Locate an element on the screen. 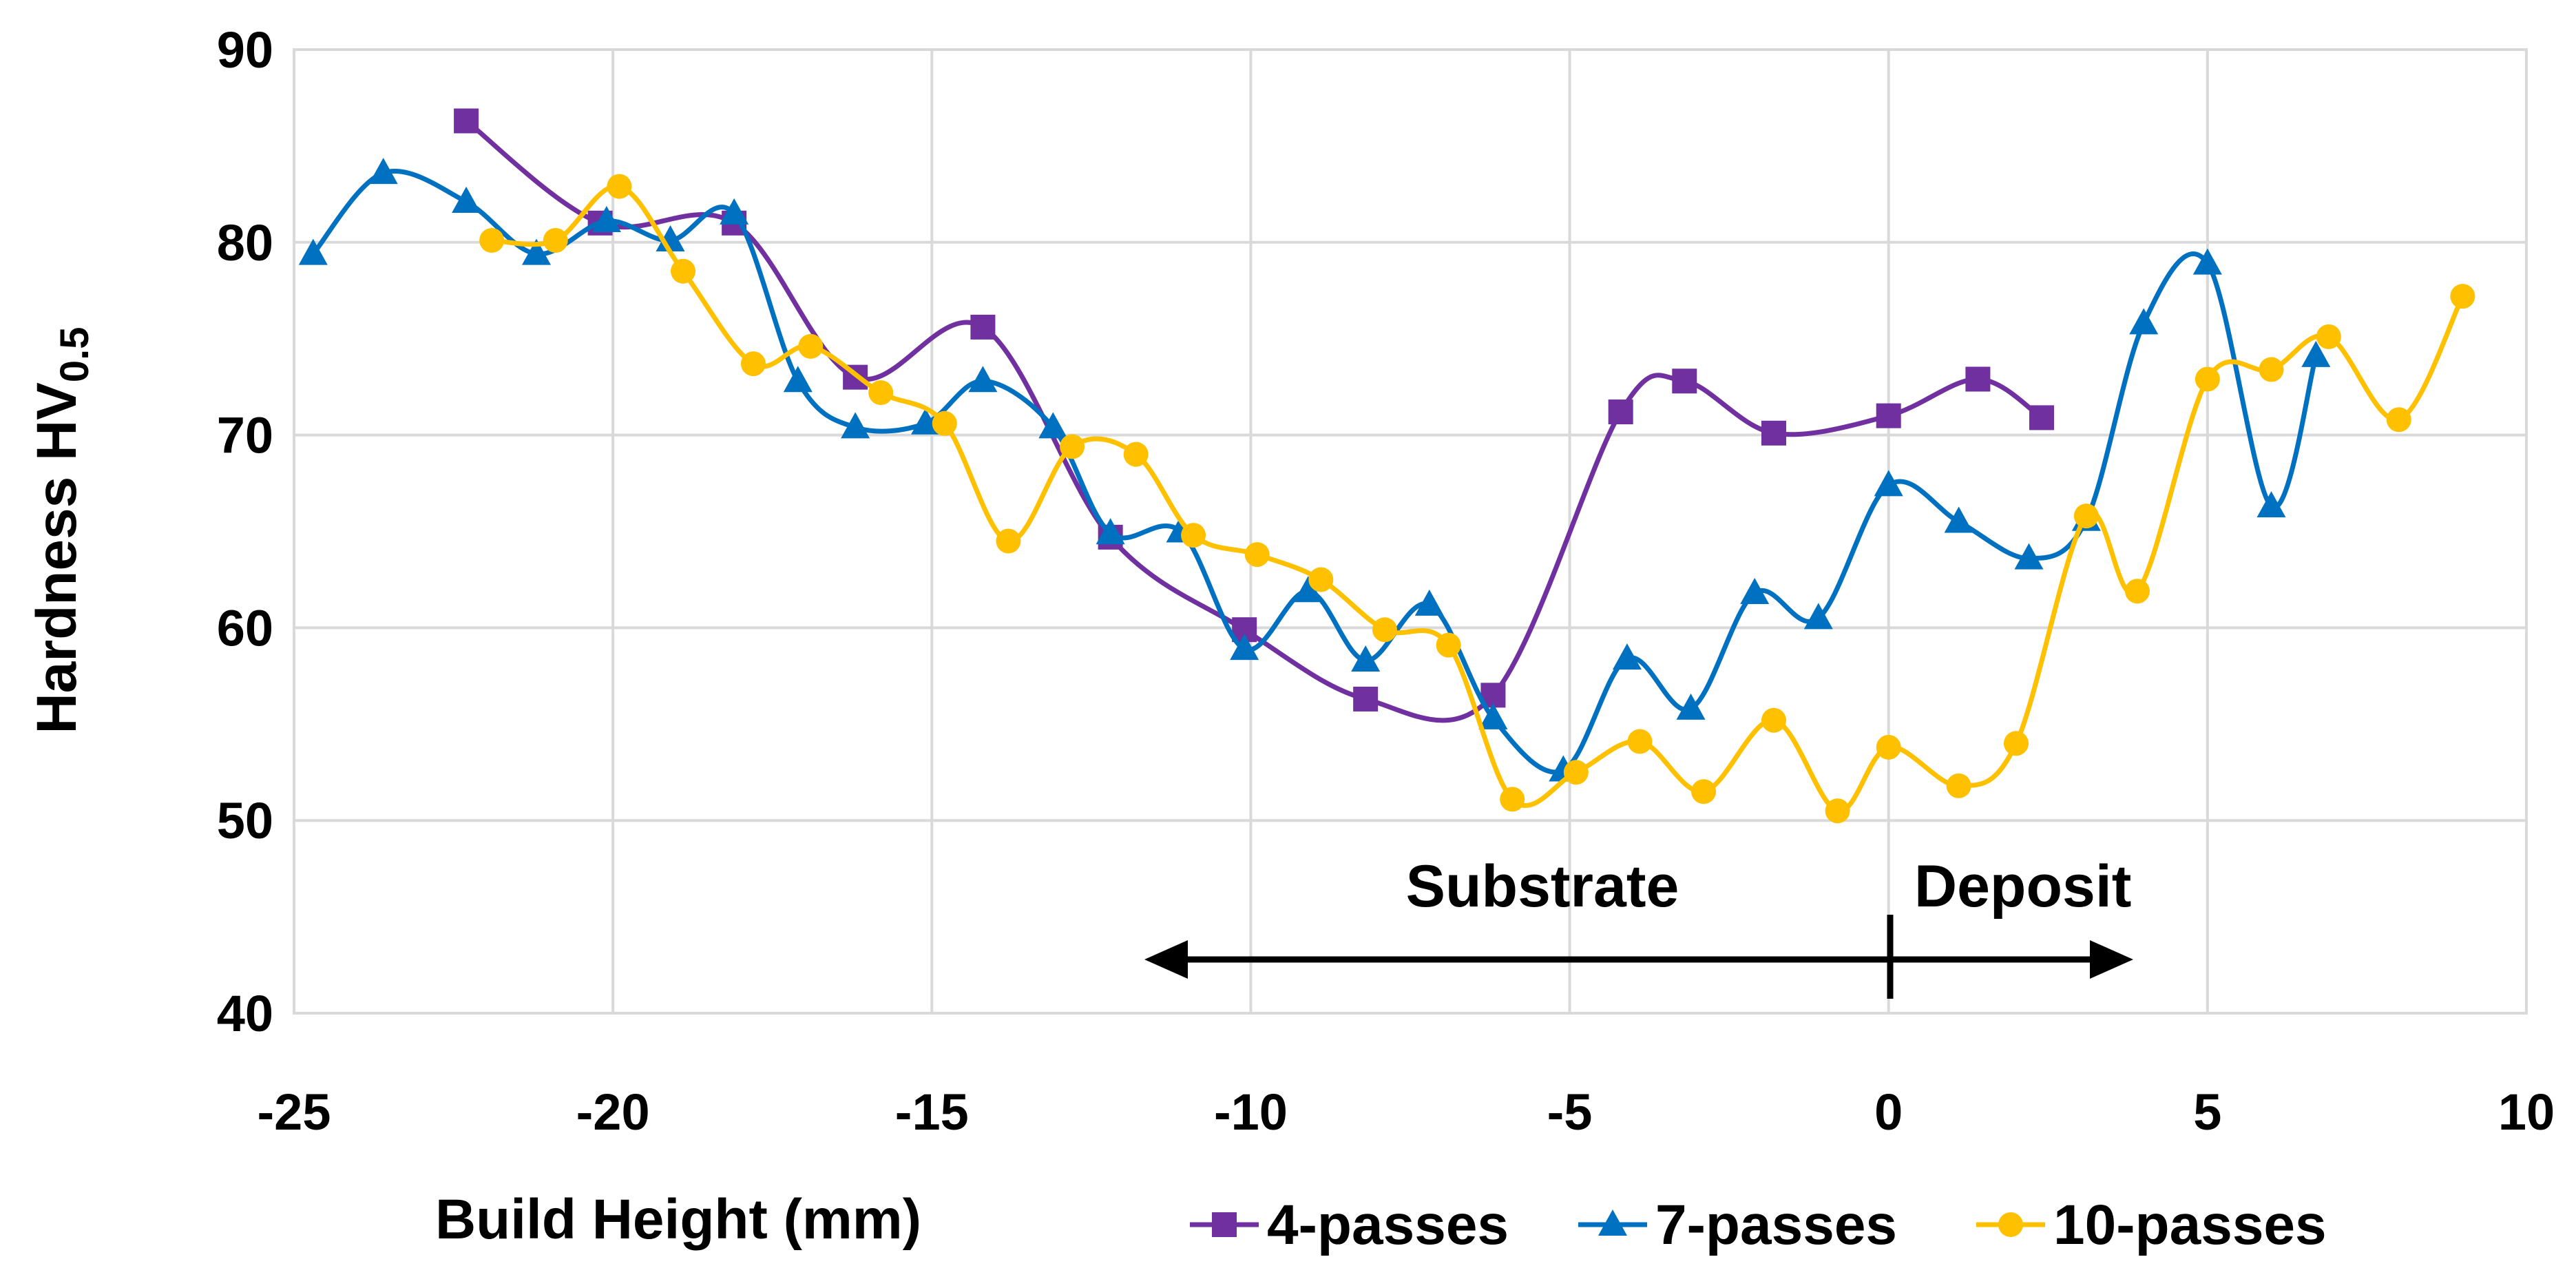 The width and height of the screenshot is (2576, 1277). y-tick-label: 70 is located at coordinates (245, 435).